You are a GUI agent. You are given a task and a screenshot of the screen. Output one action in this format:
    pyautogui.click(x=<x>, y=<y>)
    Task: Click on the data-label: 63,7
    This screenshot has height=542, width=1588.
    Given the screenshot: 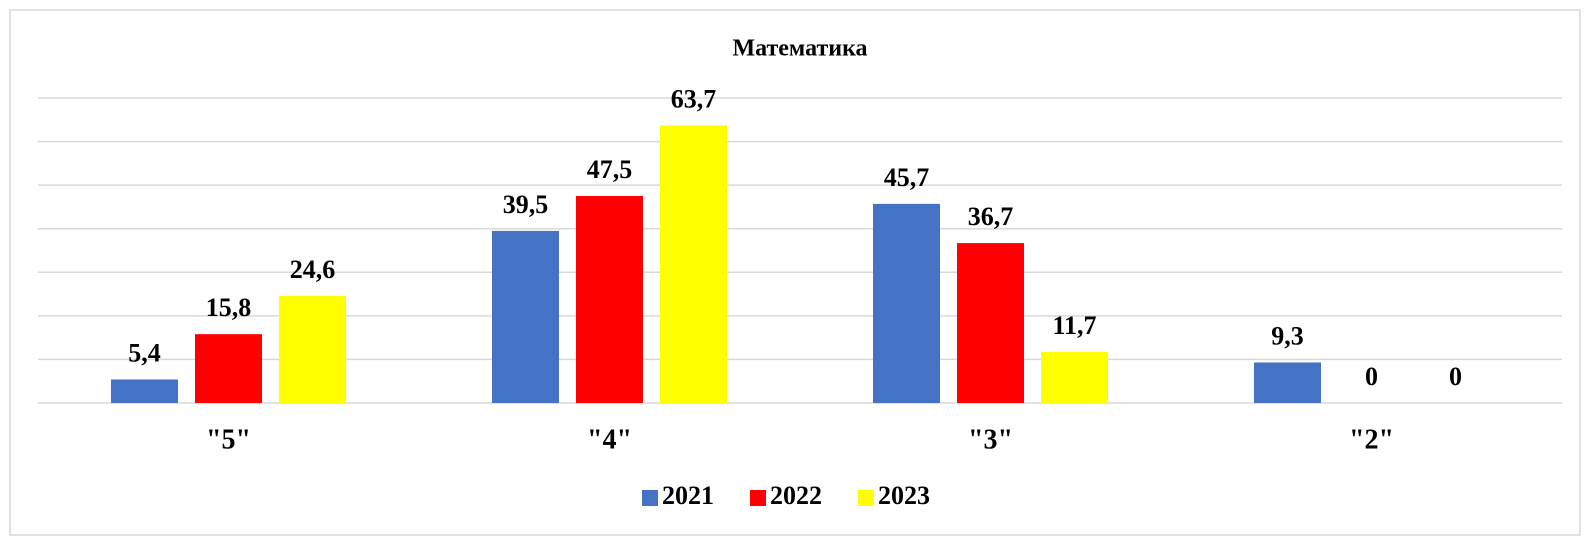 What is the action you would take?
    pyautogui.click(x=694, y=98)
    